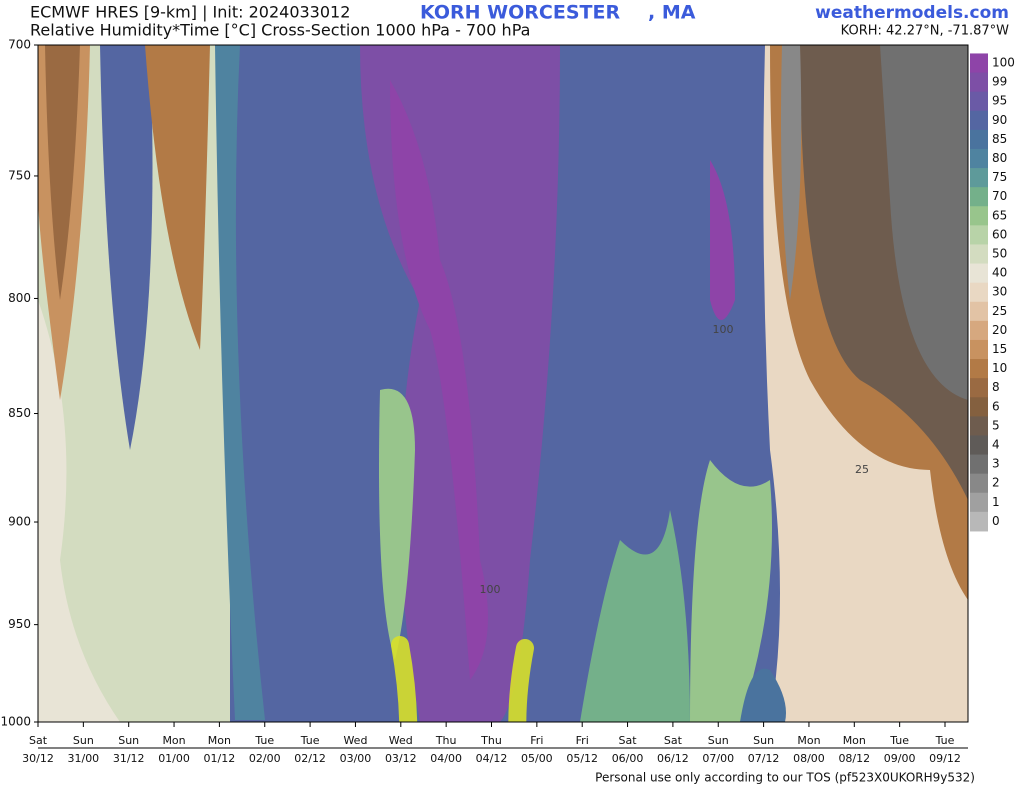 The width and height of the screenshot is (1024, 788). What do you see at coordinates (999, 349) in the screenshot?
I see `colorbar-label: 15` at bounding box center [999, 349].